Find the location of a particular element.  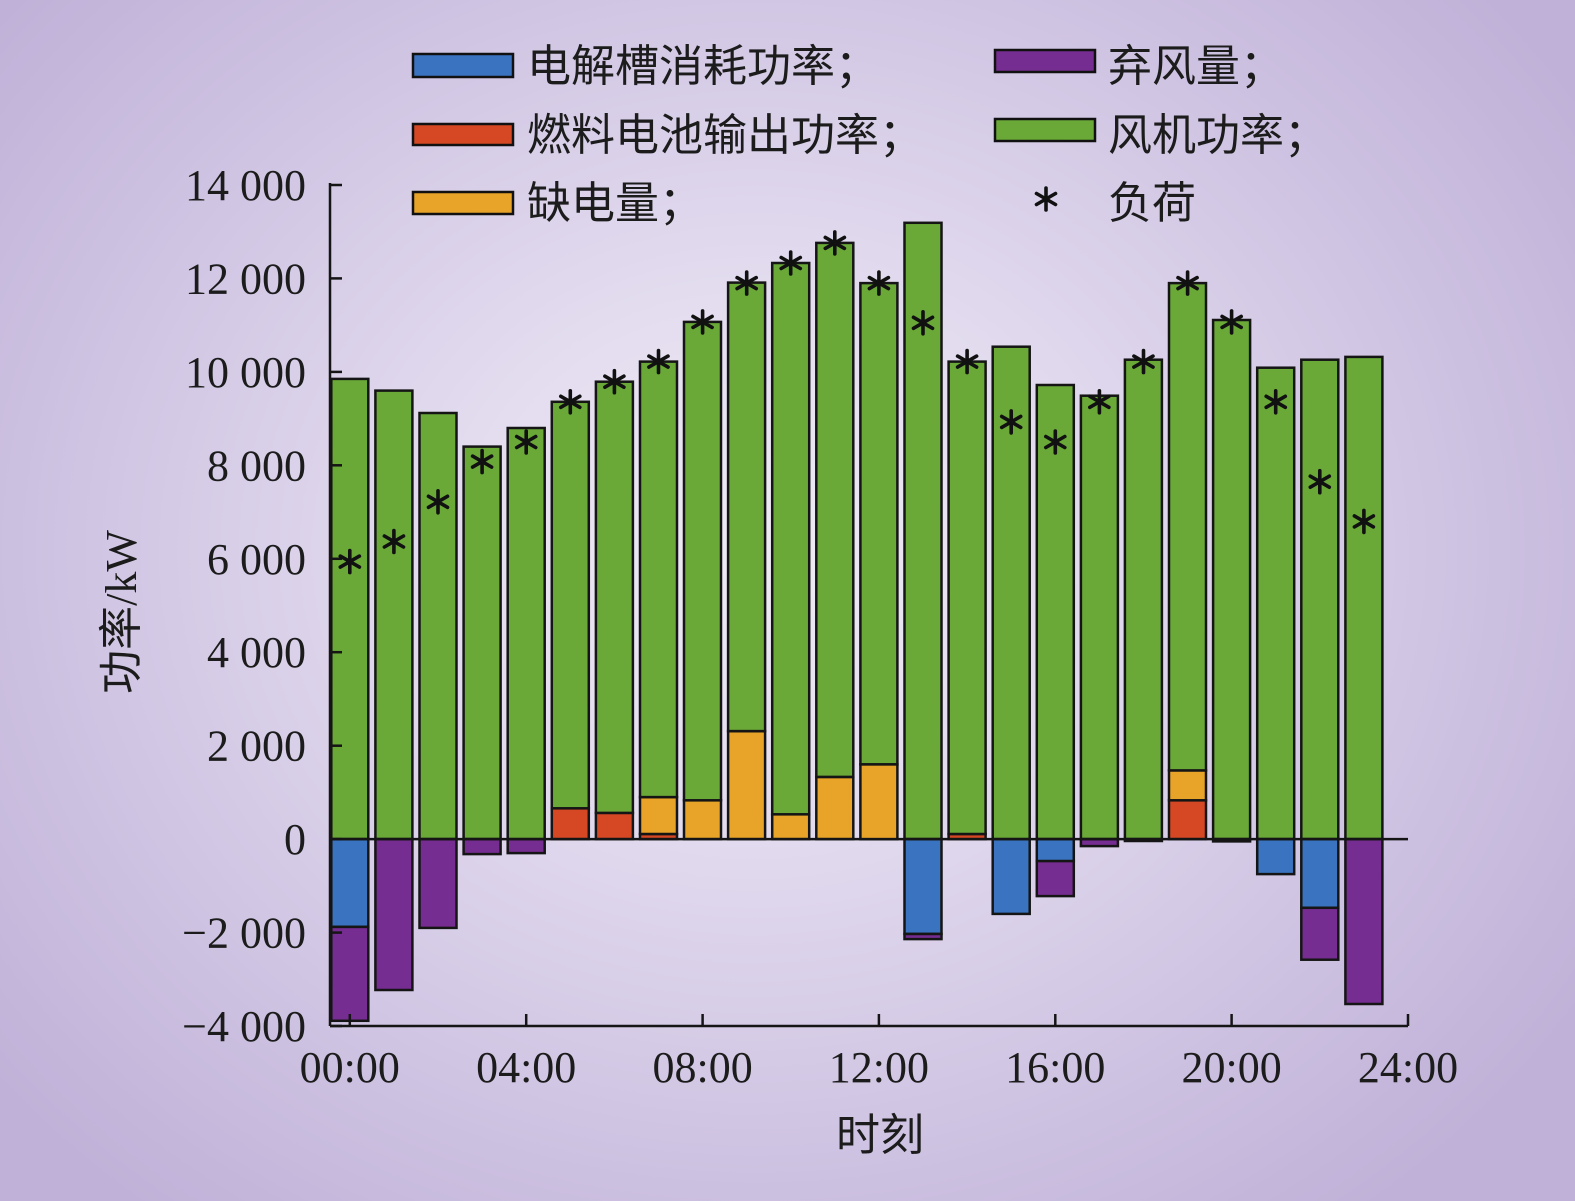

y-tick-label: −2 000 is located at coordinates (244, 933).